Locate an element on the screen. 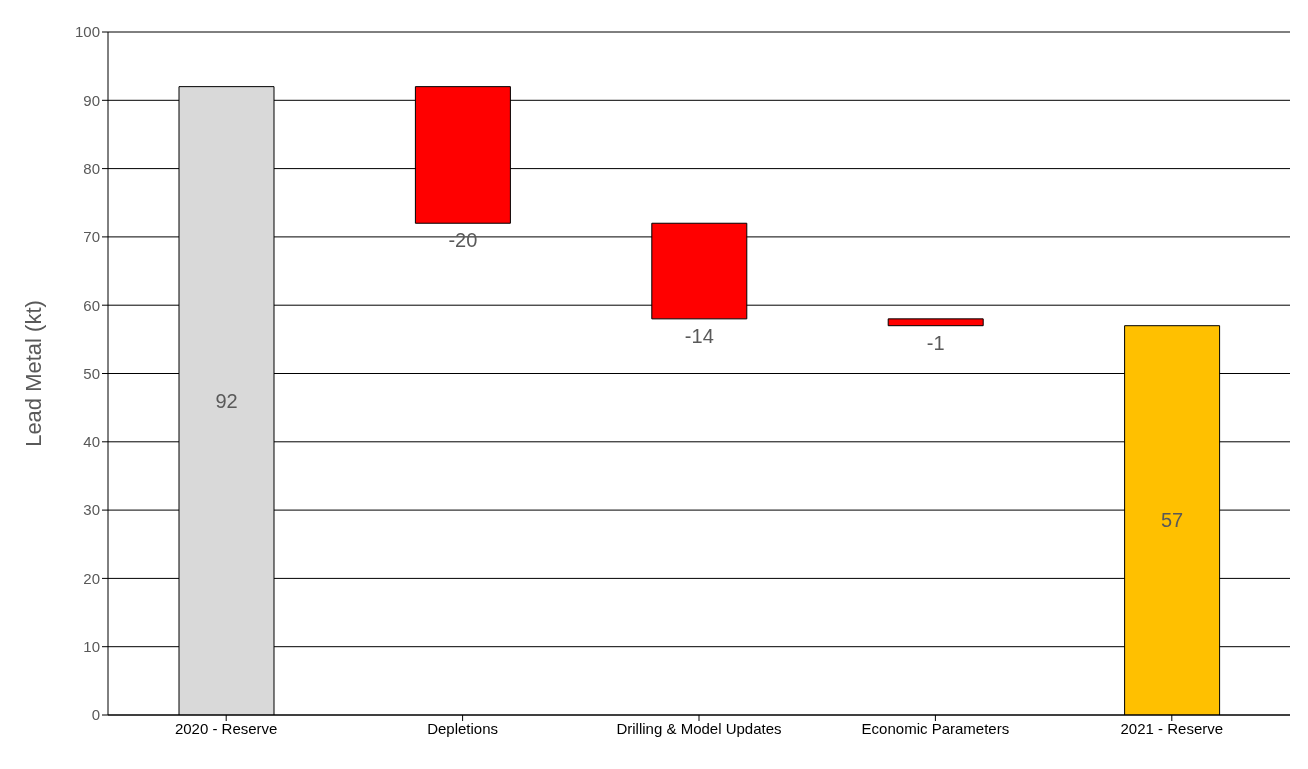  data-label: 57 is located at coordinates (1172, 520).